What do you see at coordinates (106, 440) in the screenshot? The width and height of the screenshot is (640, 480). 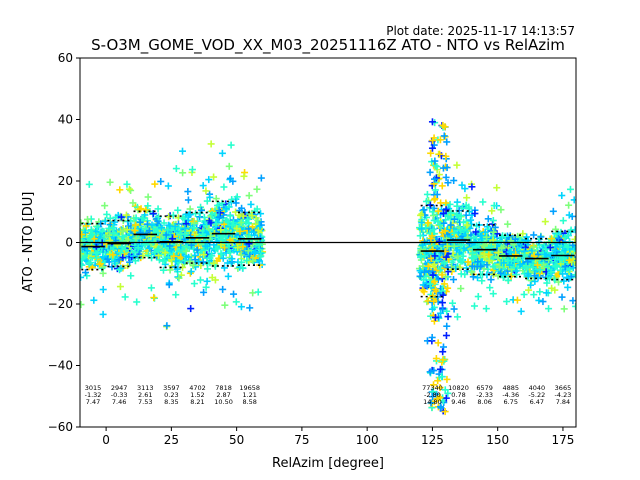 I see `x-tick-label: 0` at bounding box center [106, 440].